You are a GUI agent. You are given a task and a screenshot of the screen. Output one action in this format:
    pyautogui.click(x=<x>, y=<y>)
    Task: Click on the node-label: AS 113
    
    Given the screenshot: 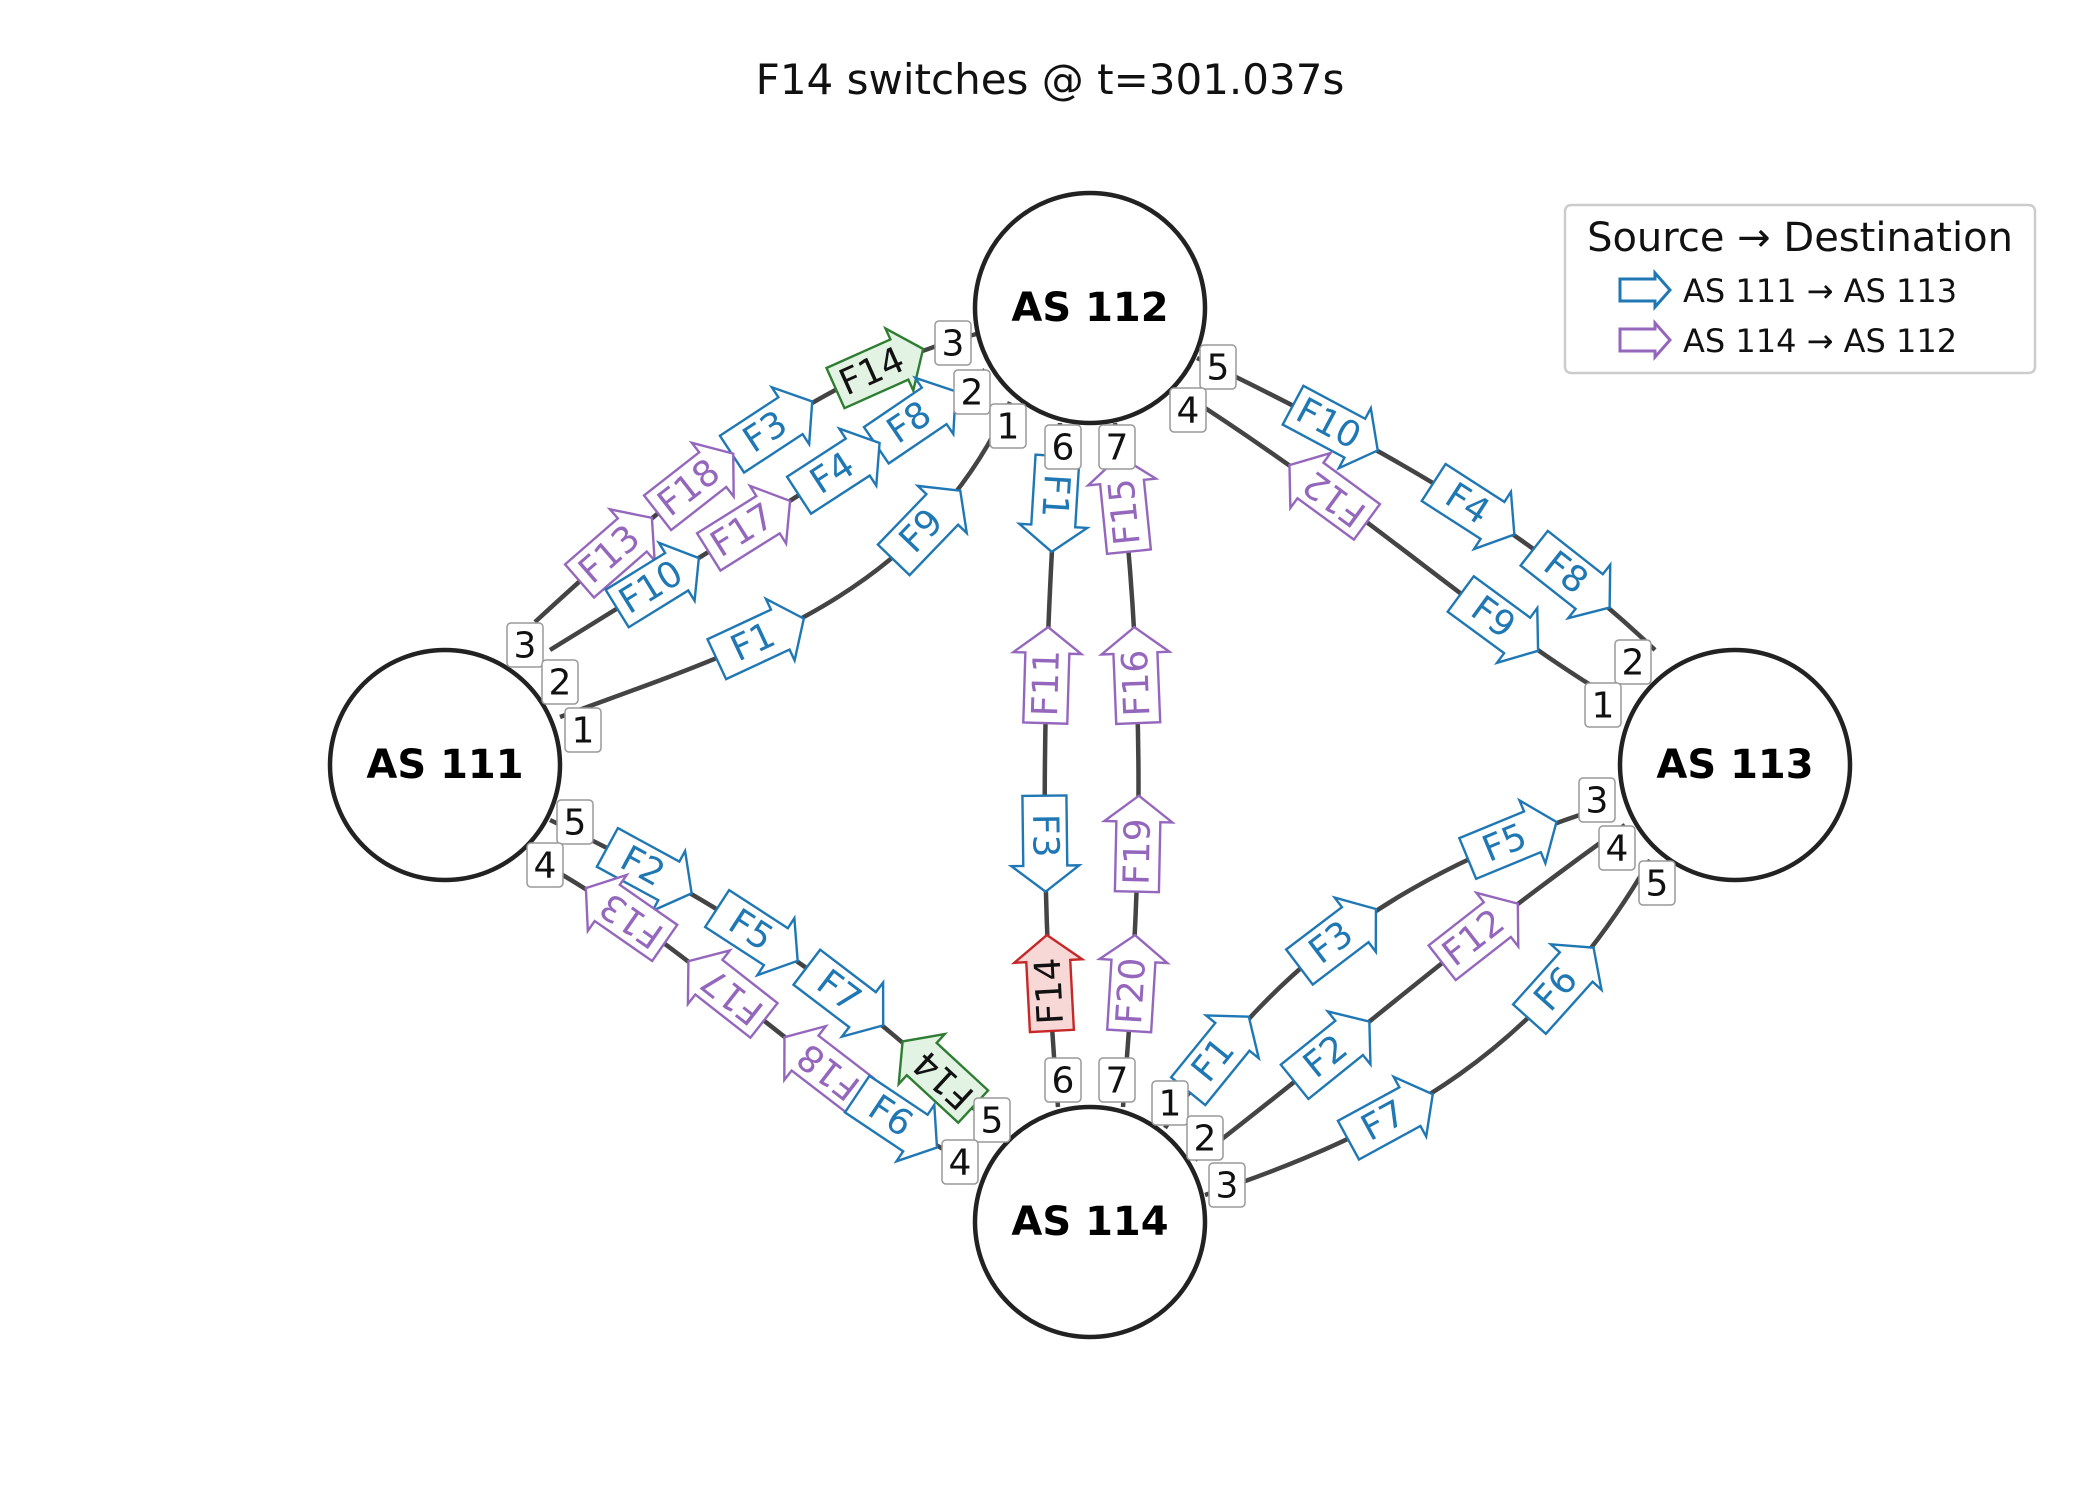 What is the action you would take?
    pyautogui.click(x=1734, y=765)
    